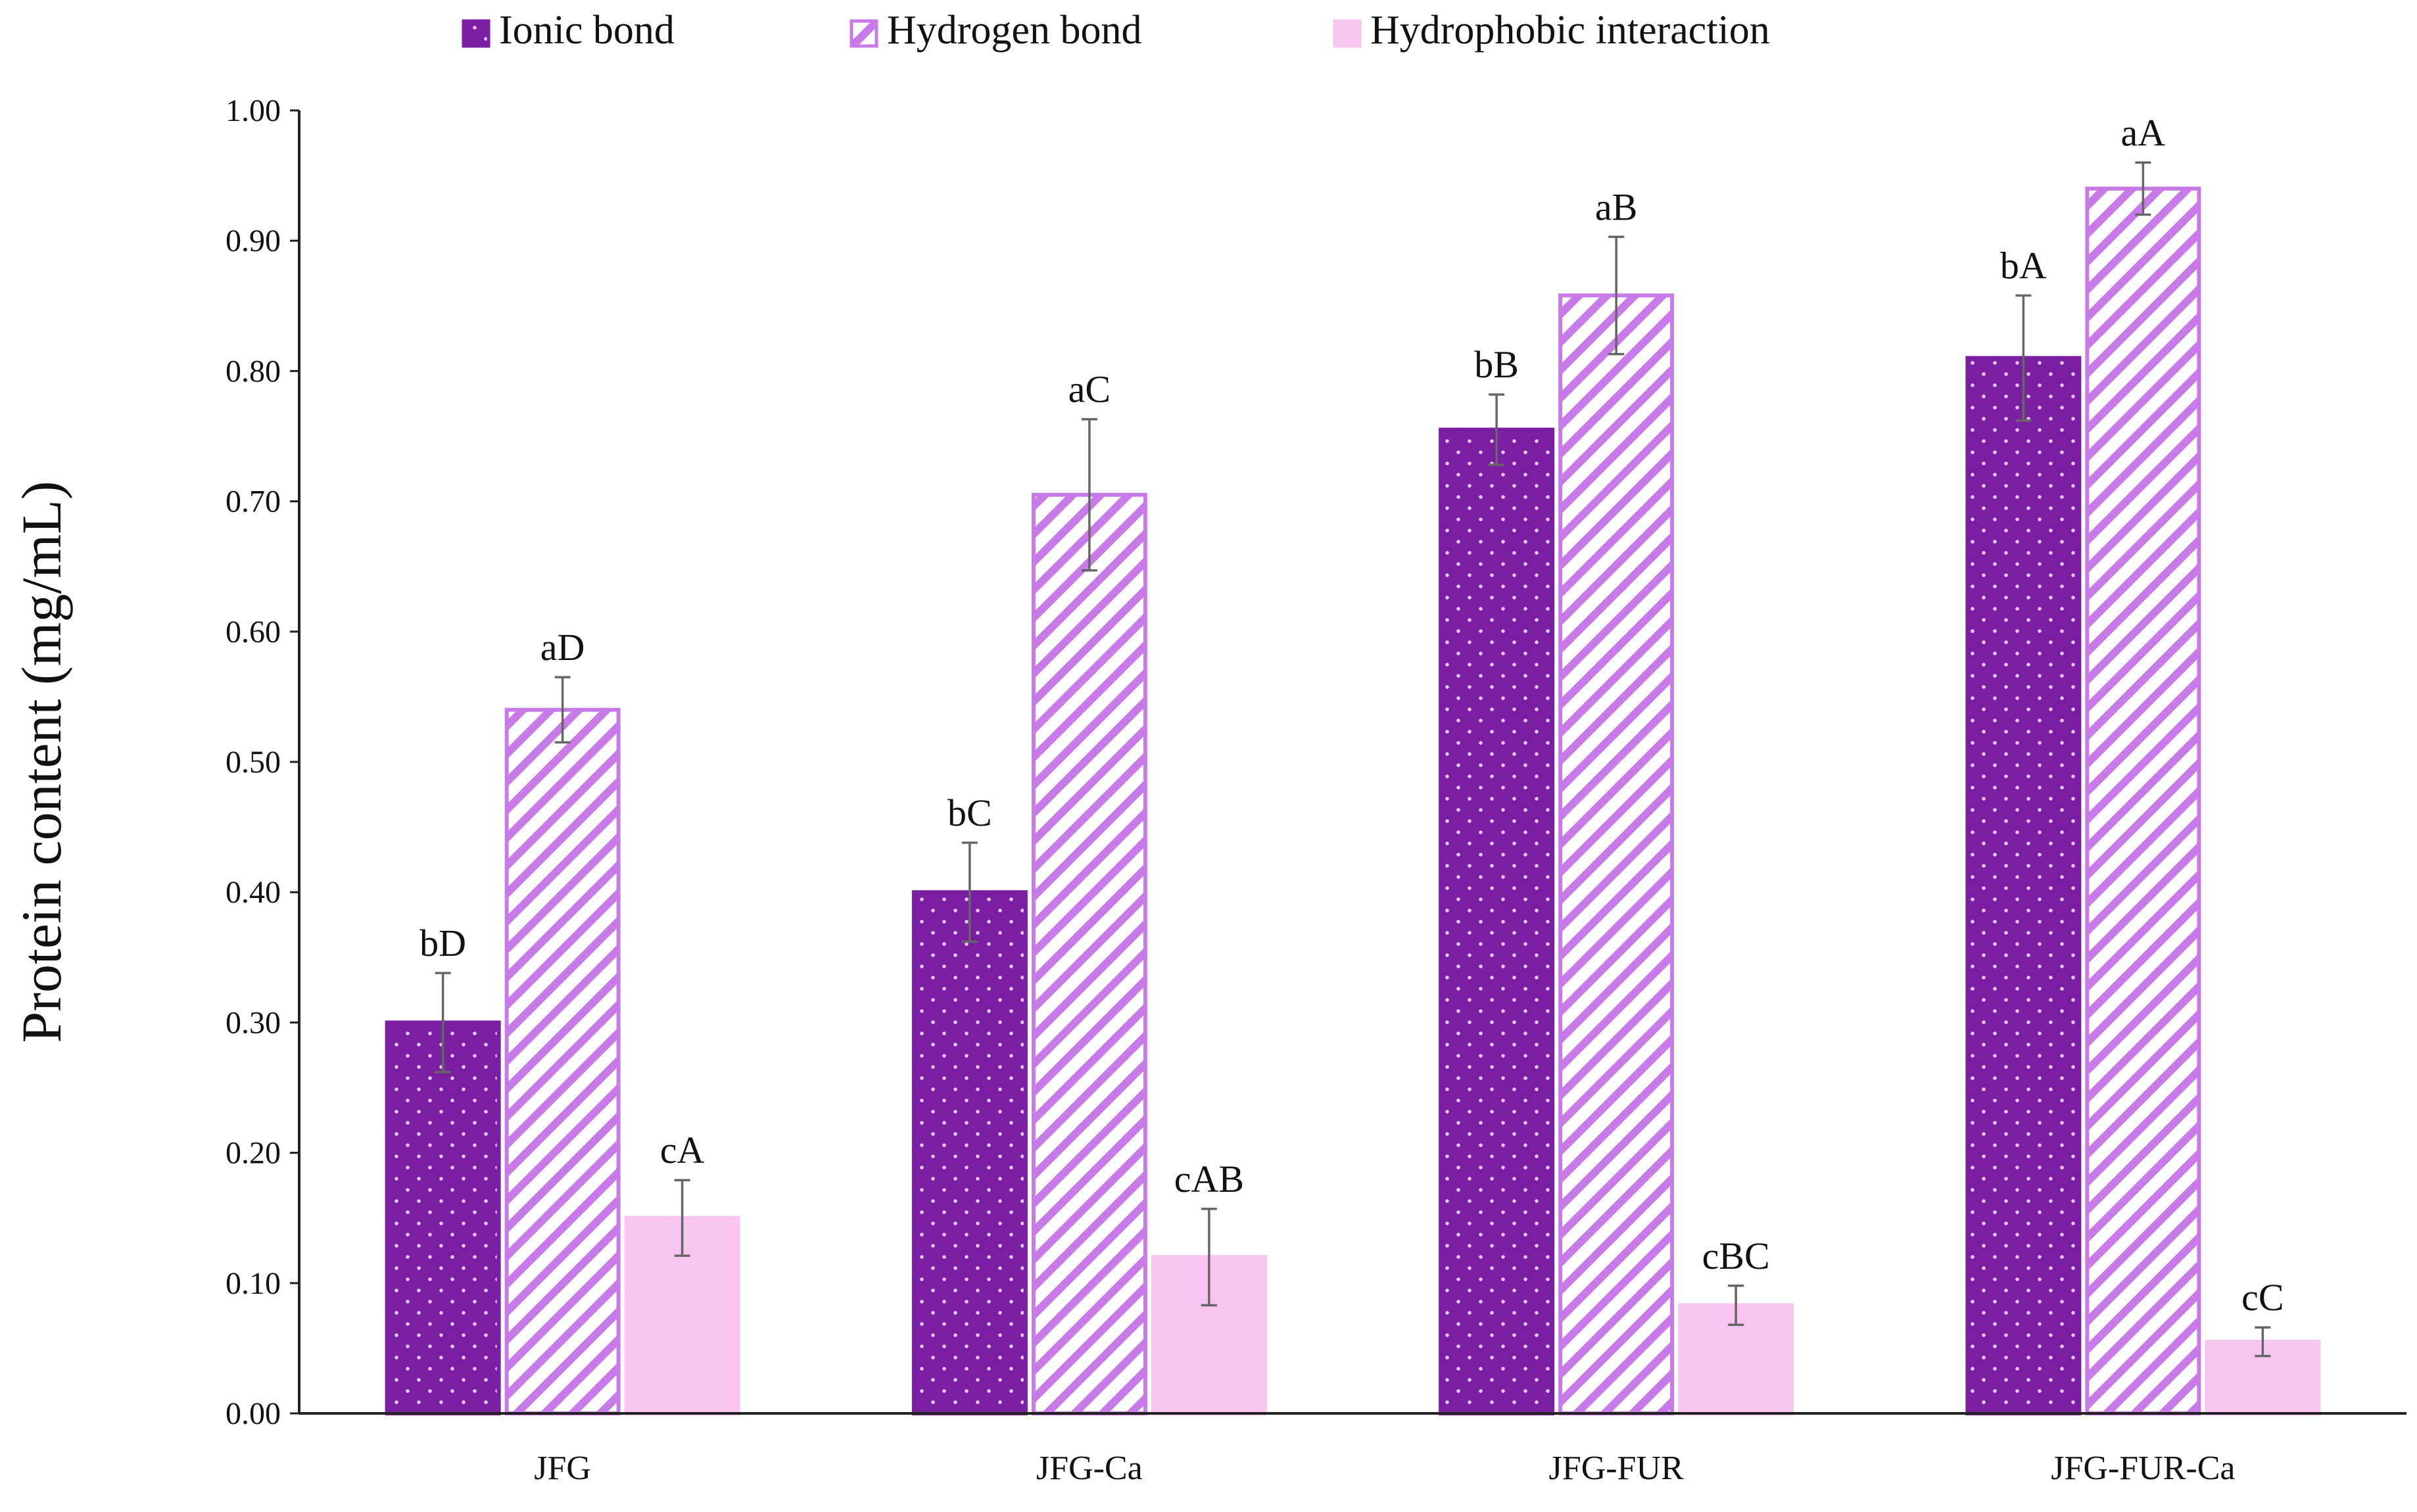  Describe the element at coordinates (1497, 364) in the screenshot. I see `significance-label: bB` at that location.